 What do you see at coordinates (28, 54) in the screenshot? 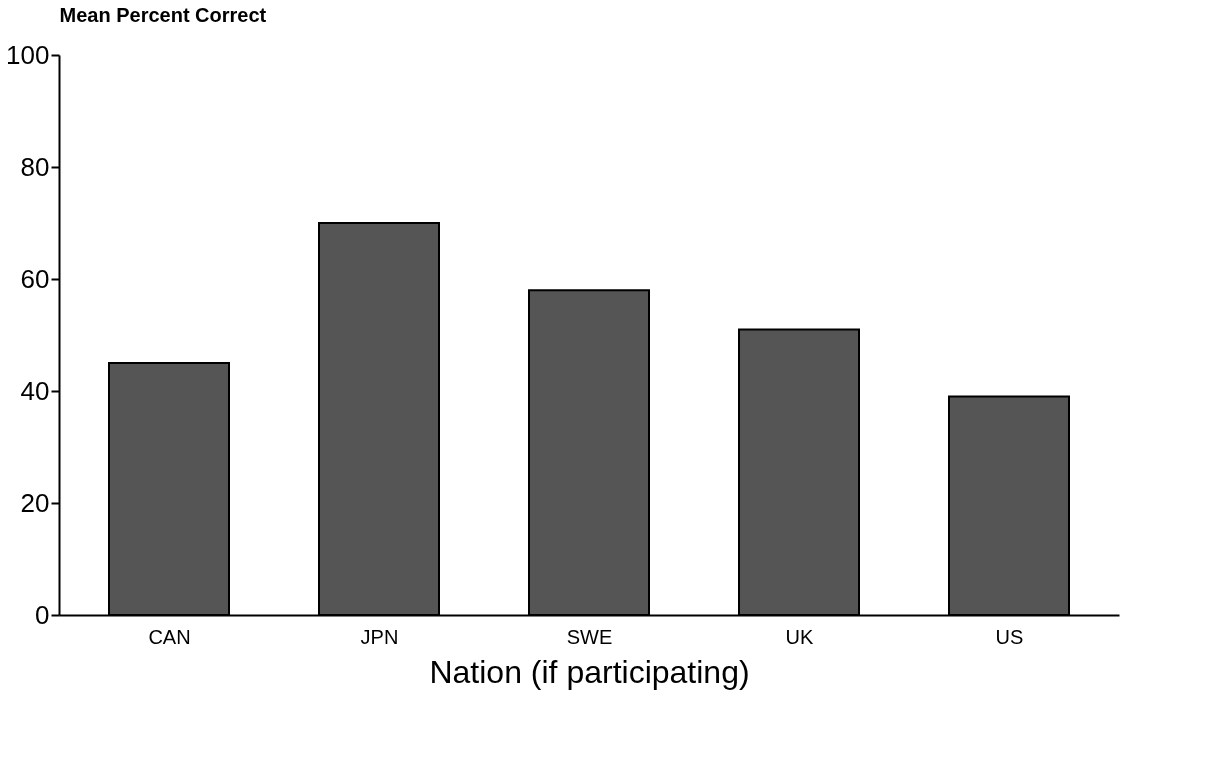
I see `y-tick-label: 100` at bounding box center [28, 54].